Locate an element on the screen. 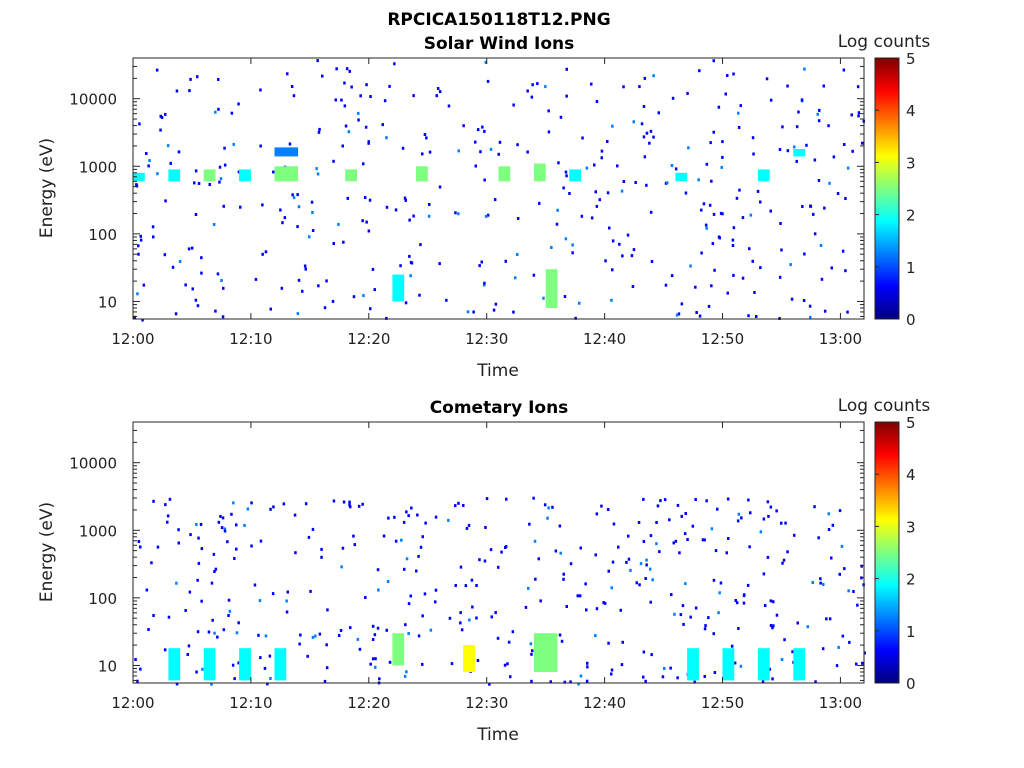  x-tick-label: 12:20 is located at coordinates (368, 339).